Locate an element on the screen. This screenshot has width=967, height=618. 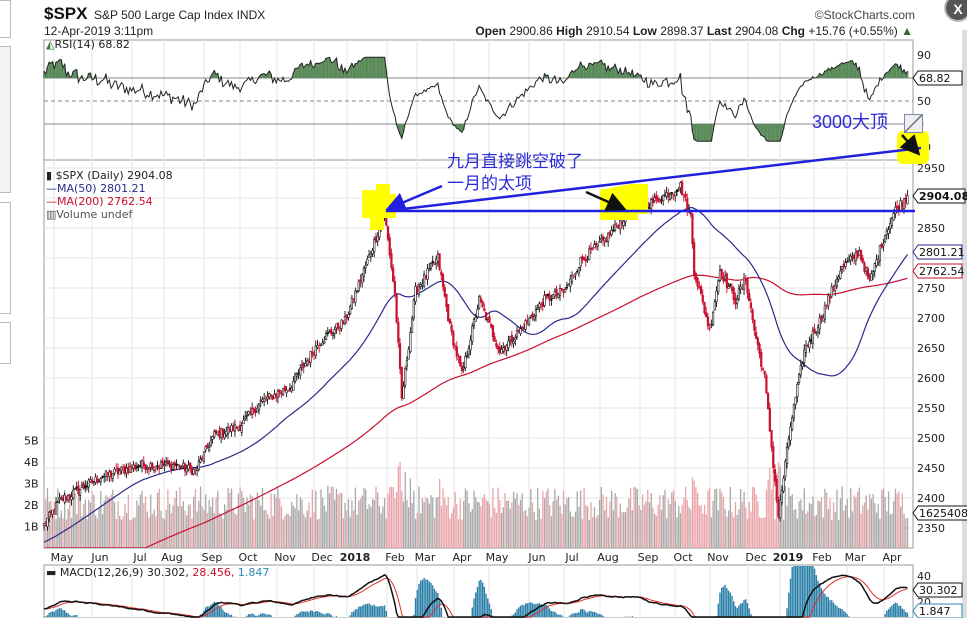
rsi-tick-label: 90 is located at coordinates (924, 55).